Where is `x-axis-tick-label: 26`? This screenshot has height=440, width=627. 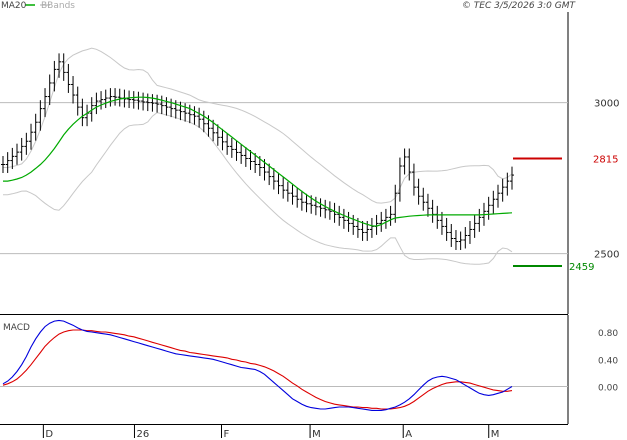 x-axis-tick-label: 26 is located at coordinates (142, 434).